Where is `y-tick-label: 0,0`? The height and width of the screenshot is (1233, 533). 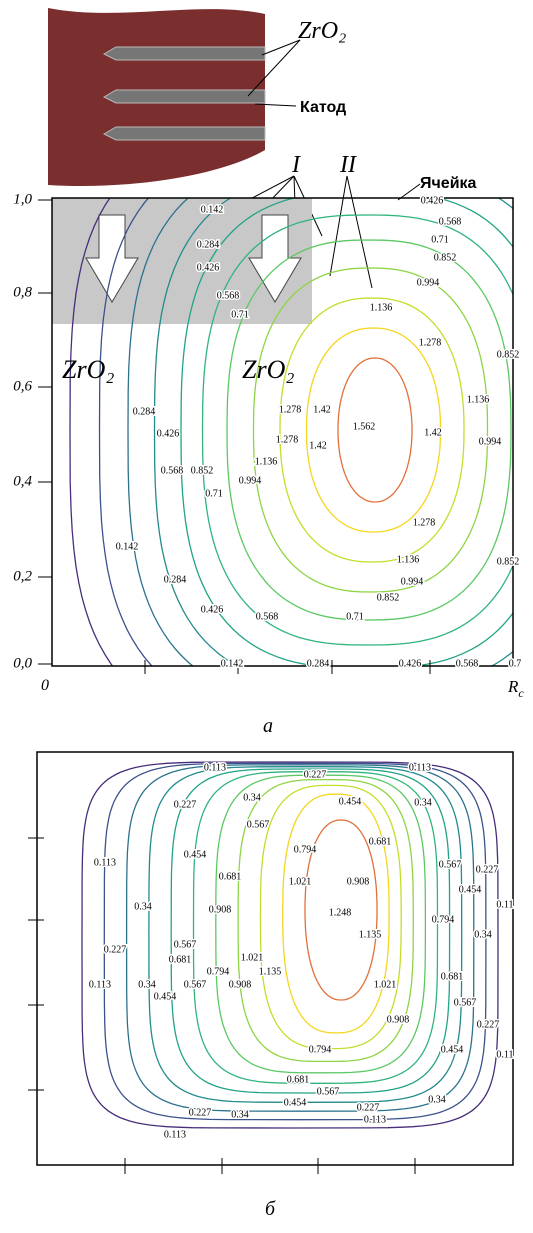
y-tick-label: 0,0 is located at coordinates (22, 663).